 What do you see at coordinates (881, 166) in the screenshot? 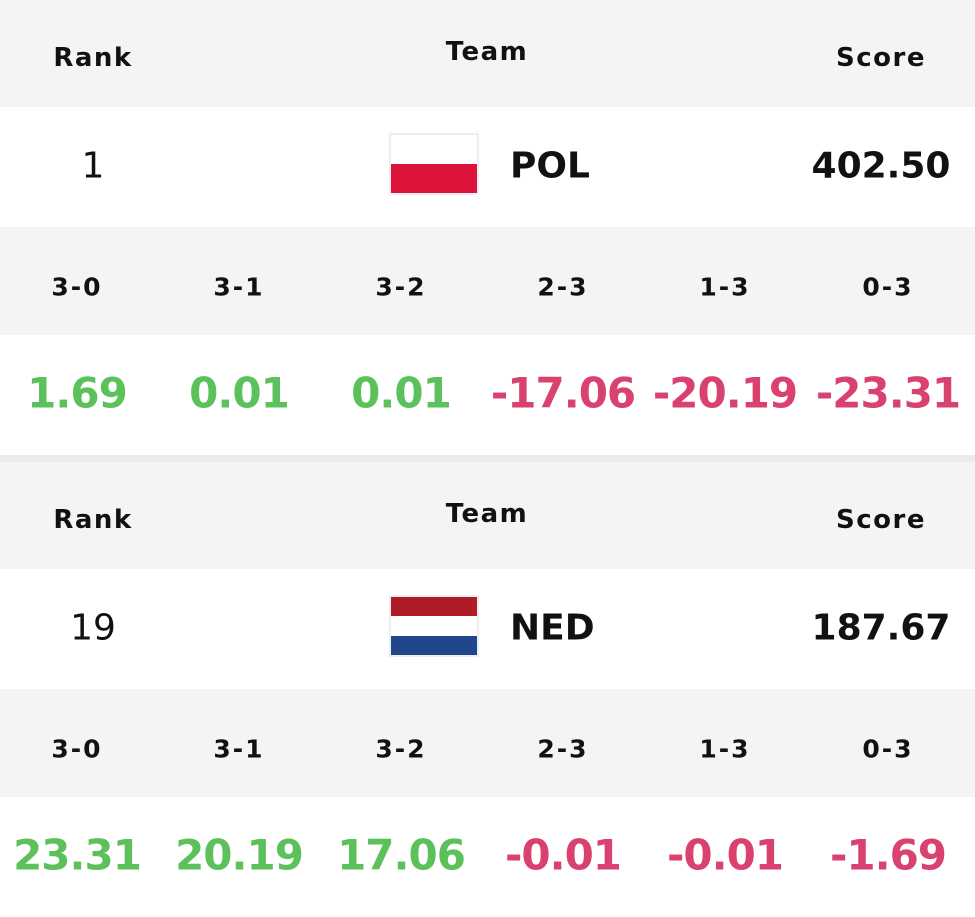
I see `score: 402.50` at bounding box center [881, 166].